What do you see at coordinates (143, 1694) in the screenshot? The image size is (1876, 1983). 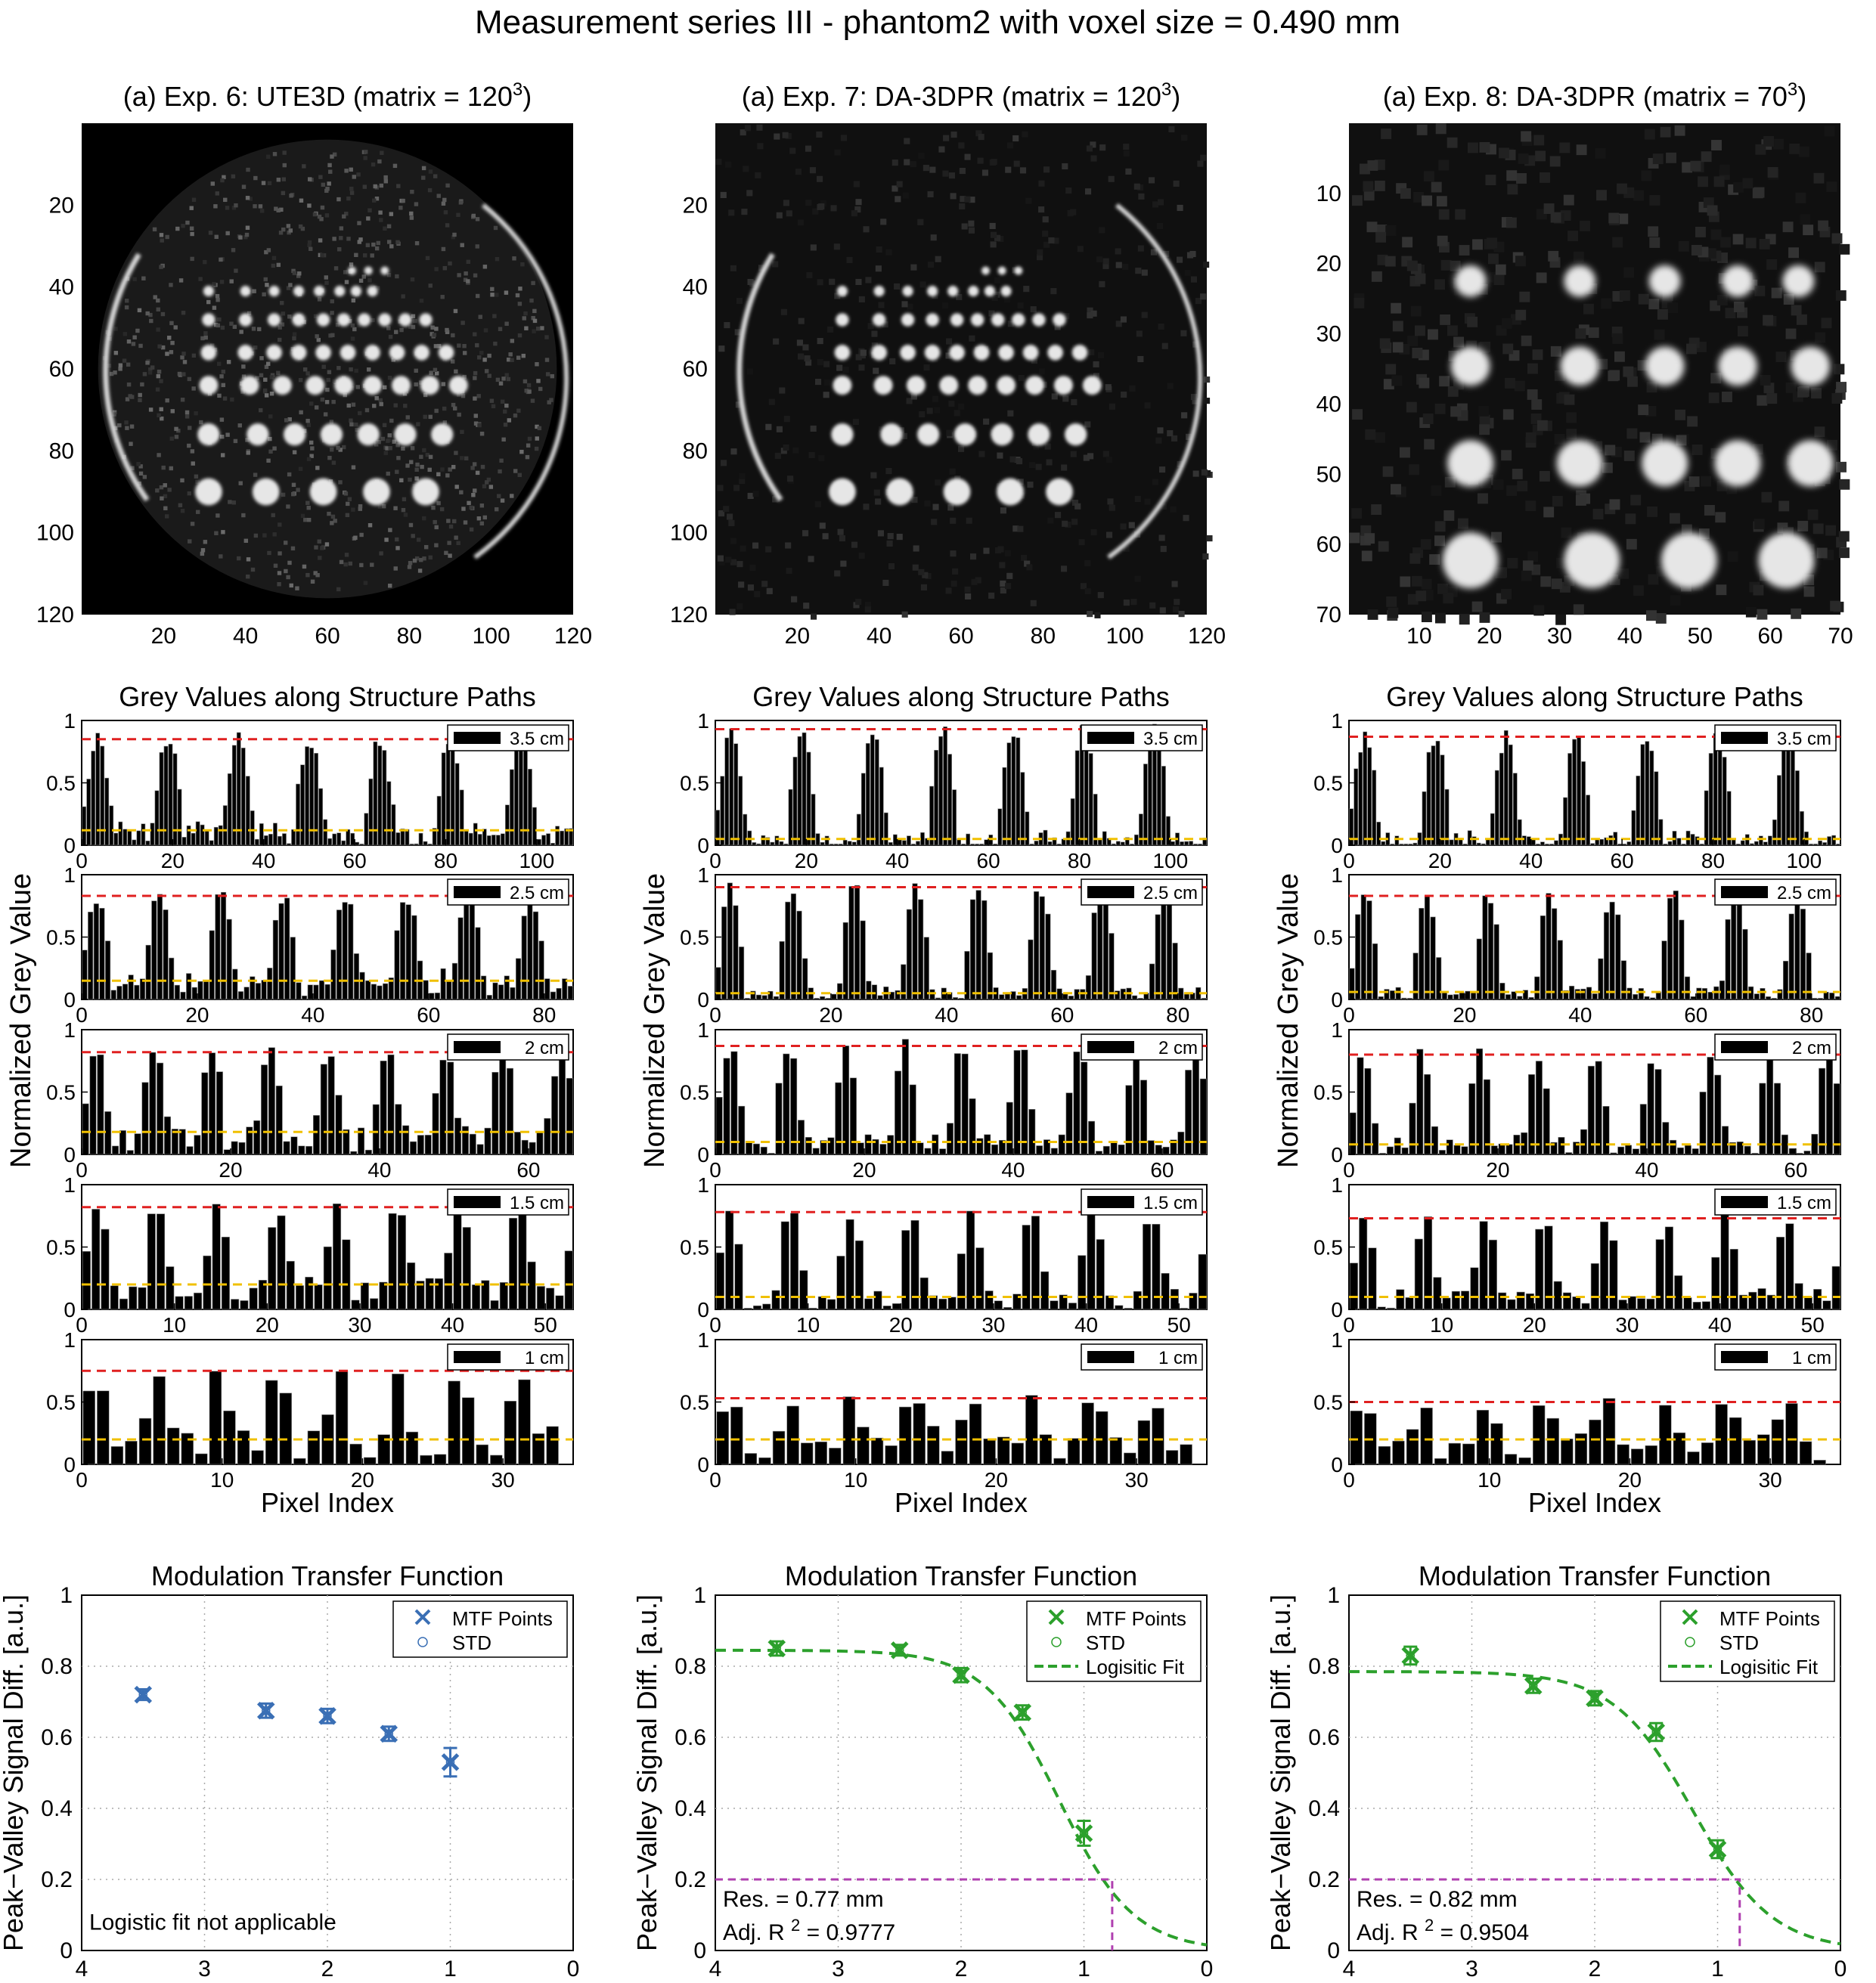 I see `mtf-point` at bounding box center [143, 1694].